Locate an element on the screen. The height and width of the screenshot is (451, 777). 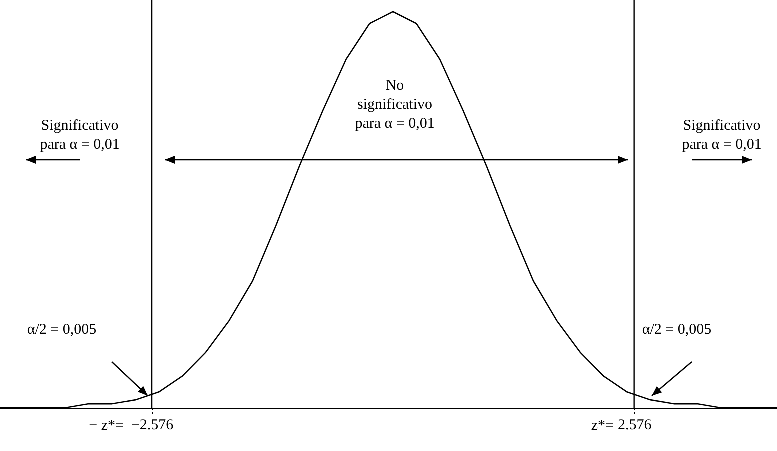
x-tick-label: −2.576 is located at coordinates (152, 426).